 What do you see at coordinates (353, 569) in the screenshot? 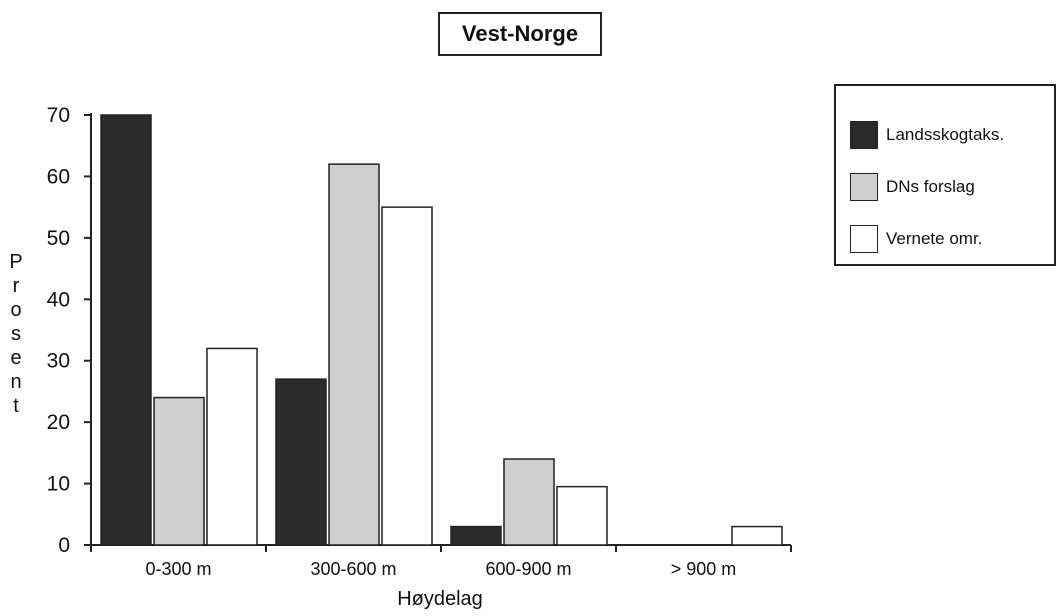
I see `x-tick-label: 300-600 m` at bounding box center [353, 569].